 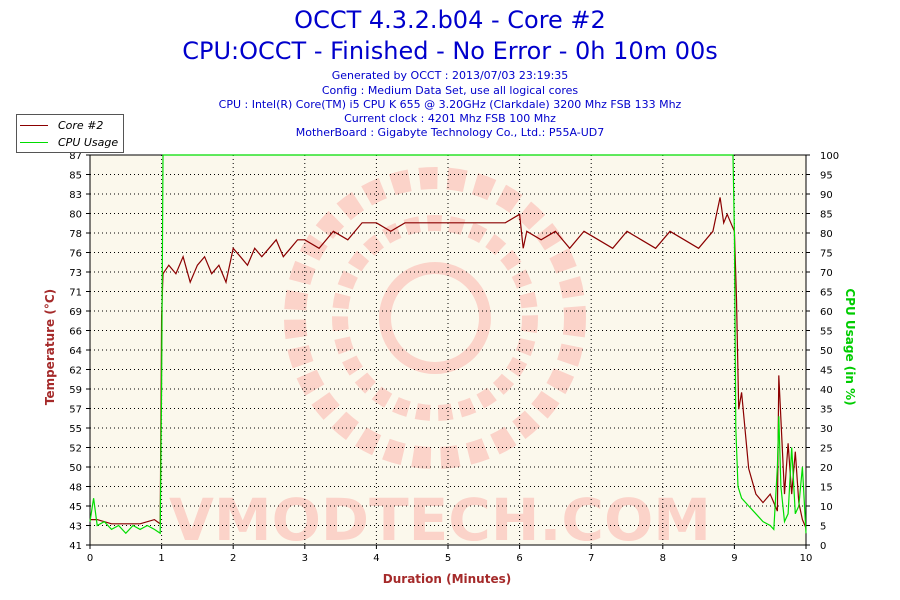 I want to click on y-left-tick-label: 73, so click(x=75, y=273).